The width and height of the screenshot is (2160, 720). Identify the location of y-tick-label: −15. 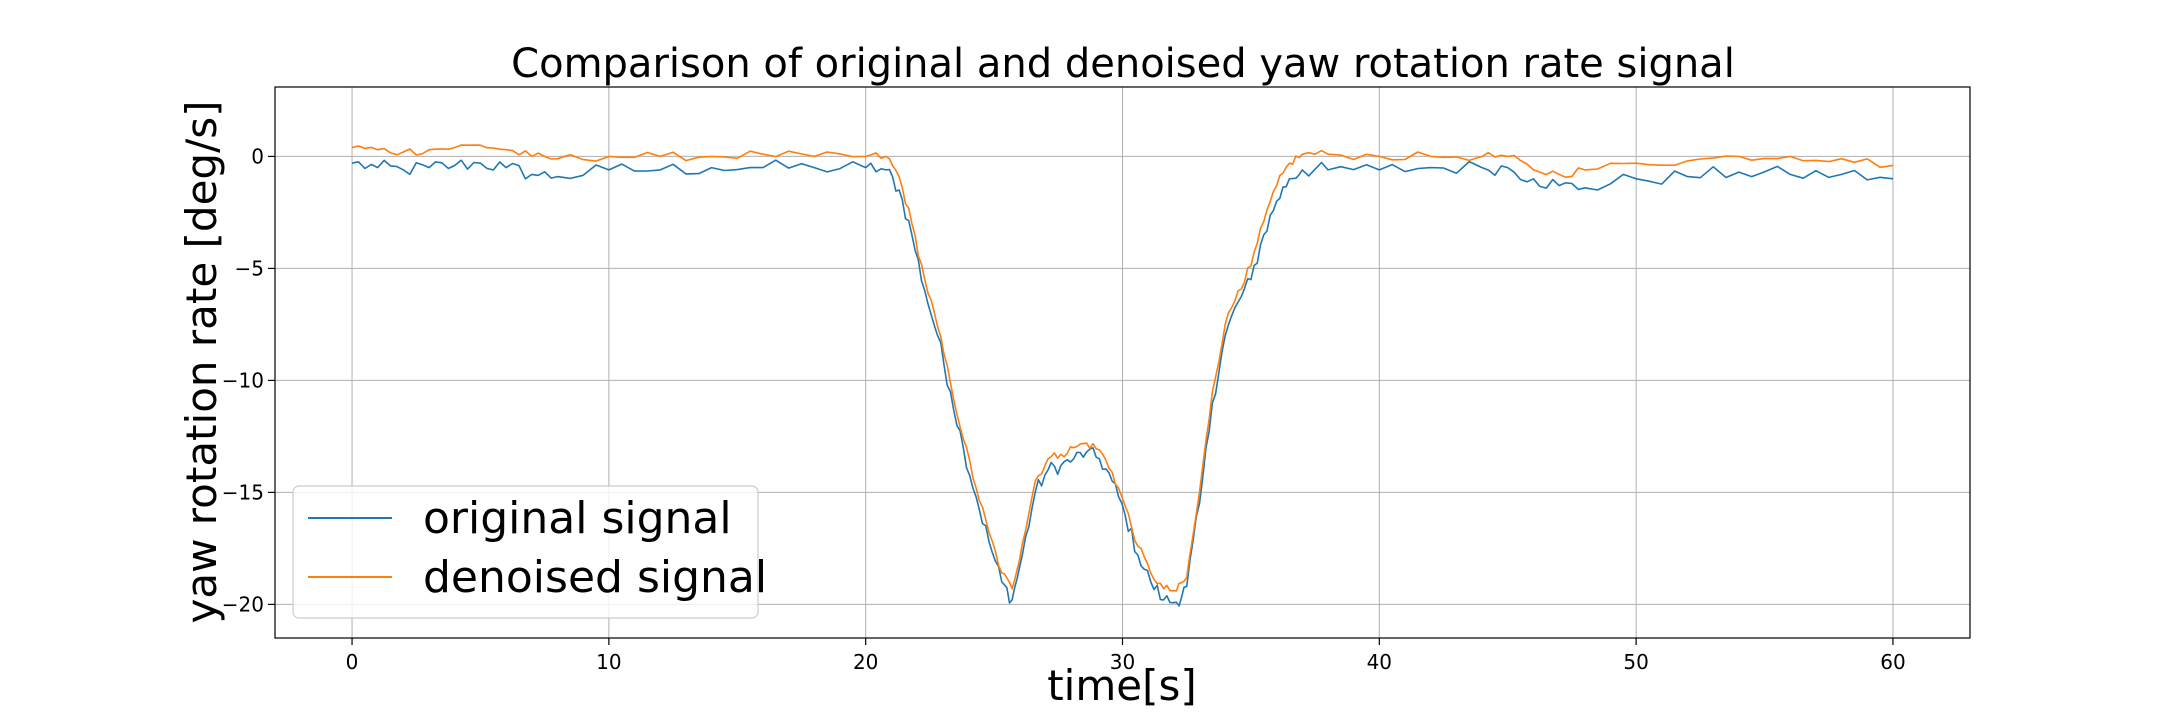
(243, 492).